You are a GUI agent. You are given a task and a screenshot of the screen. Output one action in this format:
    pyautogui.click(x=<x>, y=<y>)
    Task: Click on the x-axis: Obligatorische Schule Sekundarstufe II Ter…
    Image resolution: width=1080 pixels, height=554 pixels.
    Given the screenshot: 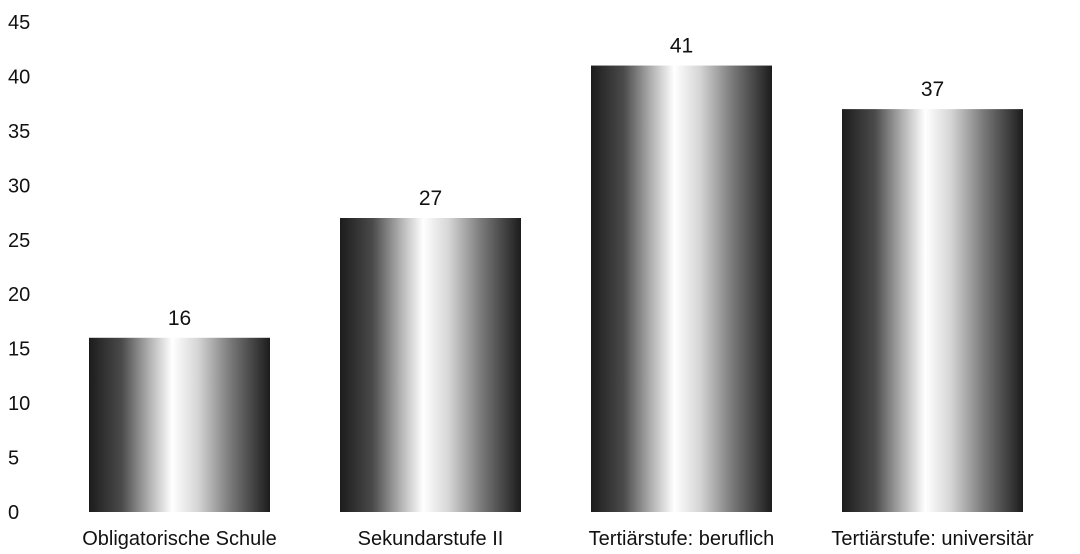 What is the action you would take?
    pyautogui.click(x=558, y=539)
    